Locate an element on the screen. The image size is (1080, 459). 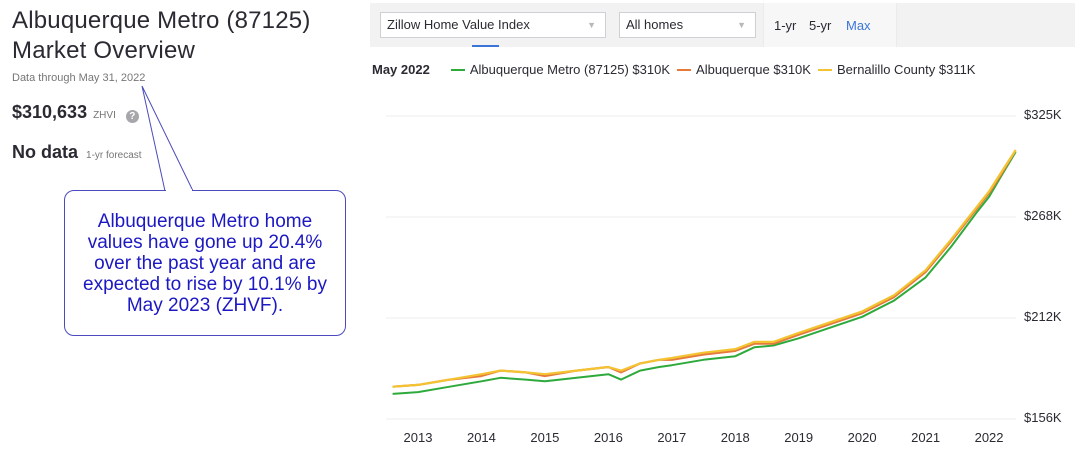
x-tick-label: 2017 is located at coordinates (672, 437).